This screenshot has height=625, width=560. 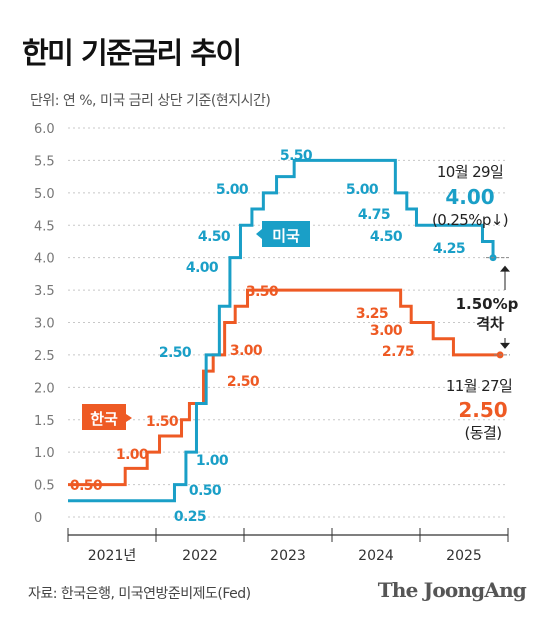 I want to click on korea-data-label: 1.00, so click(x=132, y=455).